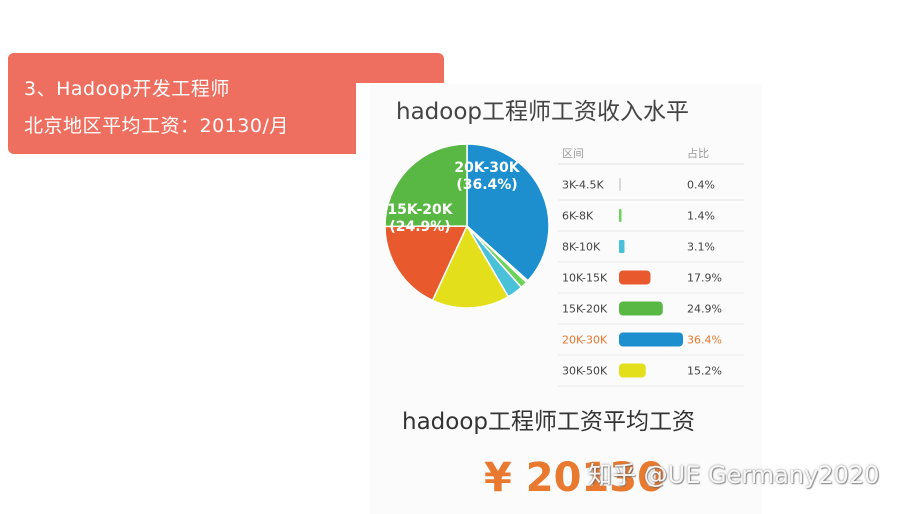 This screenshot has width=918, height=514. I want to click on pie-slice-10k-15k, so click(426, 263).